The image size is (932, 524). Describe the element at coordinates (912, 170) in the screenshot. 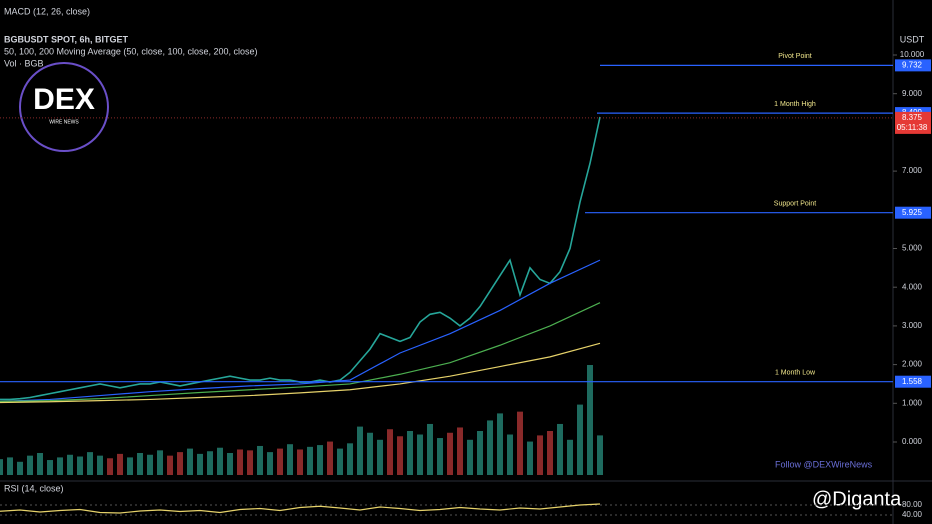

I see `y-tick-label: 7.000` at that location.